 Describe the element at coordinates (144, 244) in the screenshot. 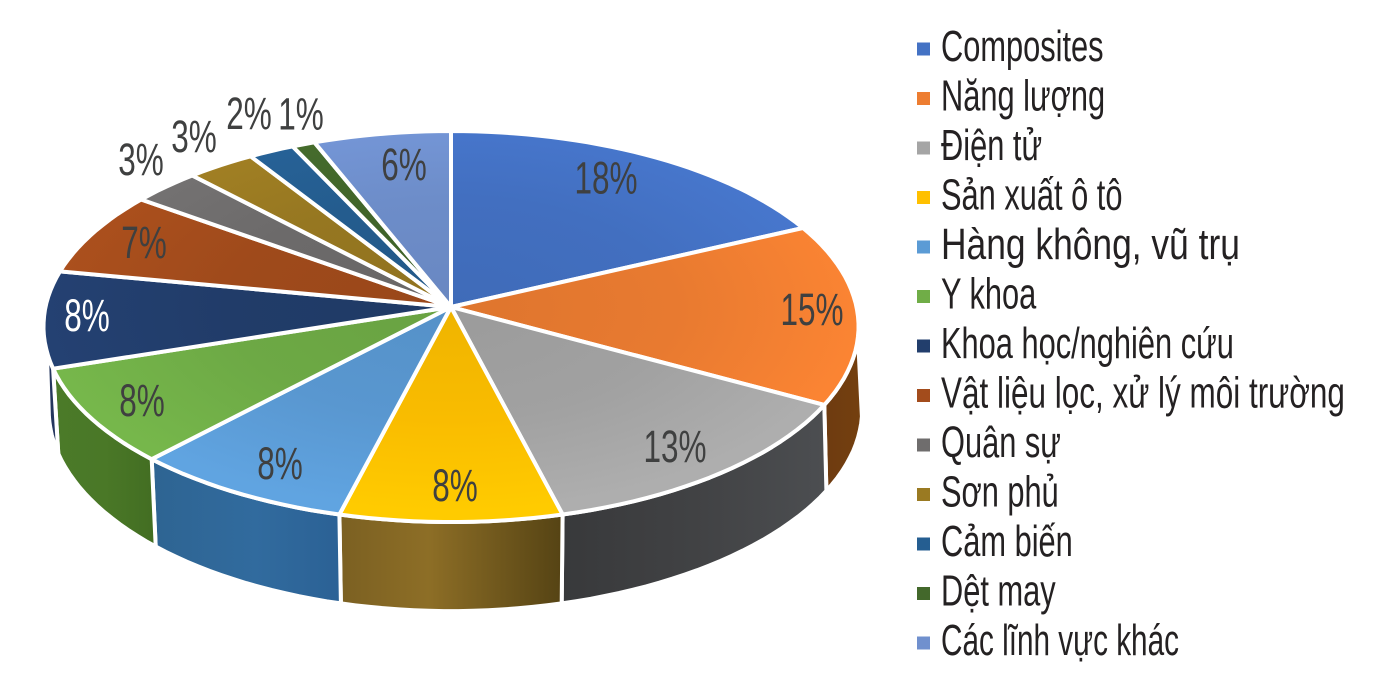

I see `svg-text: 7%` at that location.